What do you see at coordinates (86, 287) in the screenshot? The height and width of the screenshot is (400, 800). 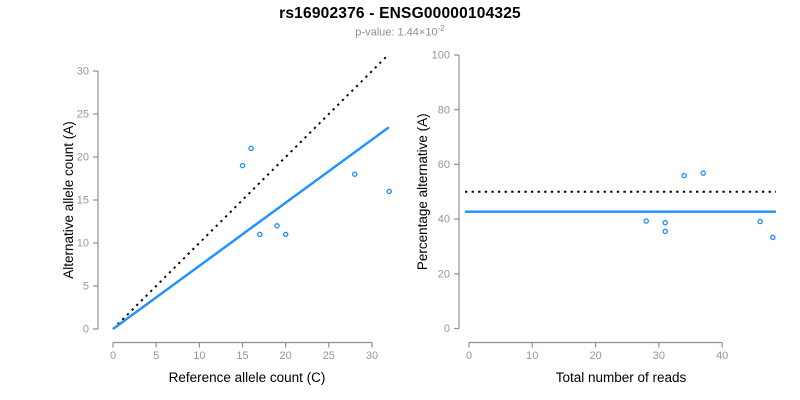 I see `y-tick-label: 5` at bounding box center [86, 287].